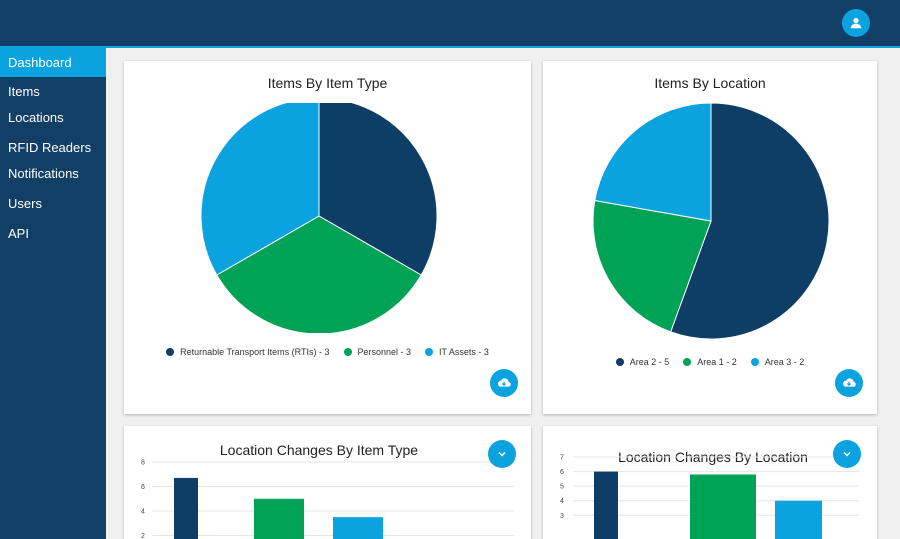  I want to click on card-title: Items By Location, so click(710, 83).